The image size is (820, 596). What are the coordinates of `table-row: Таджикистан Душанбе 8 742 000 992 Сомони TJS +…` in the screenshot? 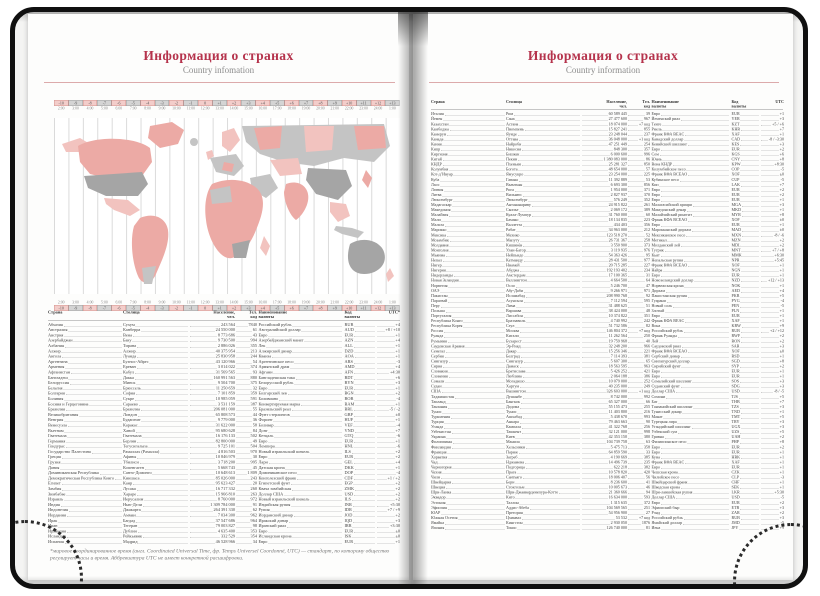 It's located at (607, 396).